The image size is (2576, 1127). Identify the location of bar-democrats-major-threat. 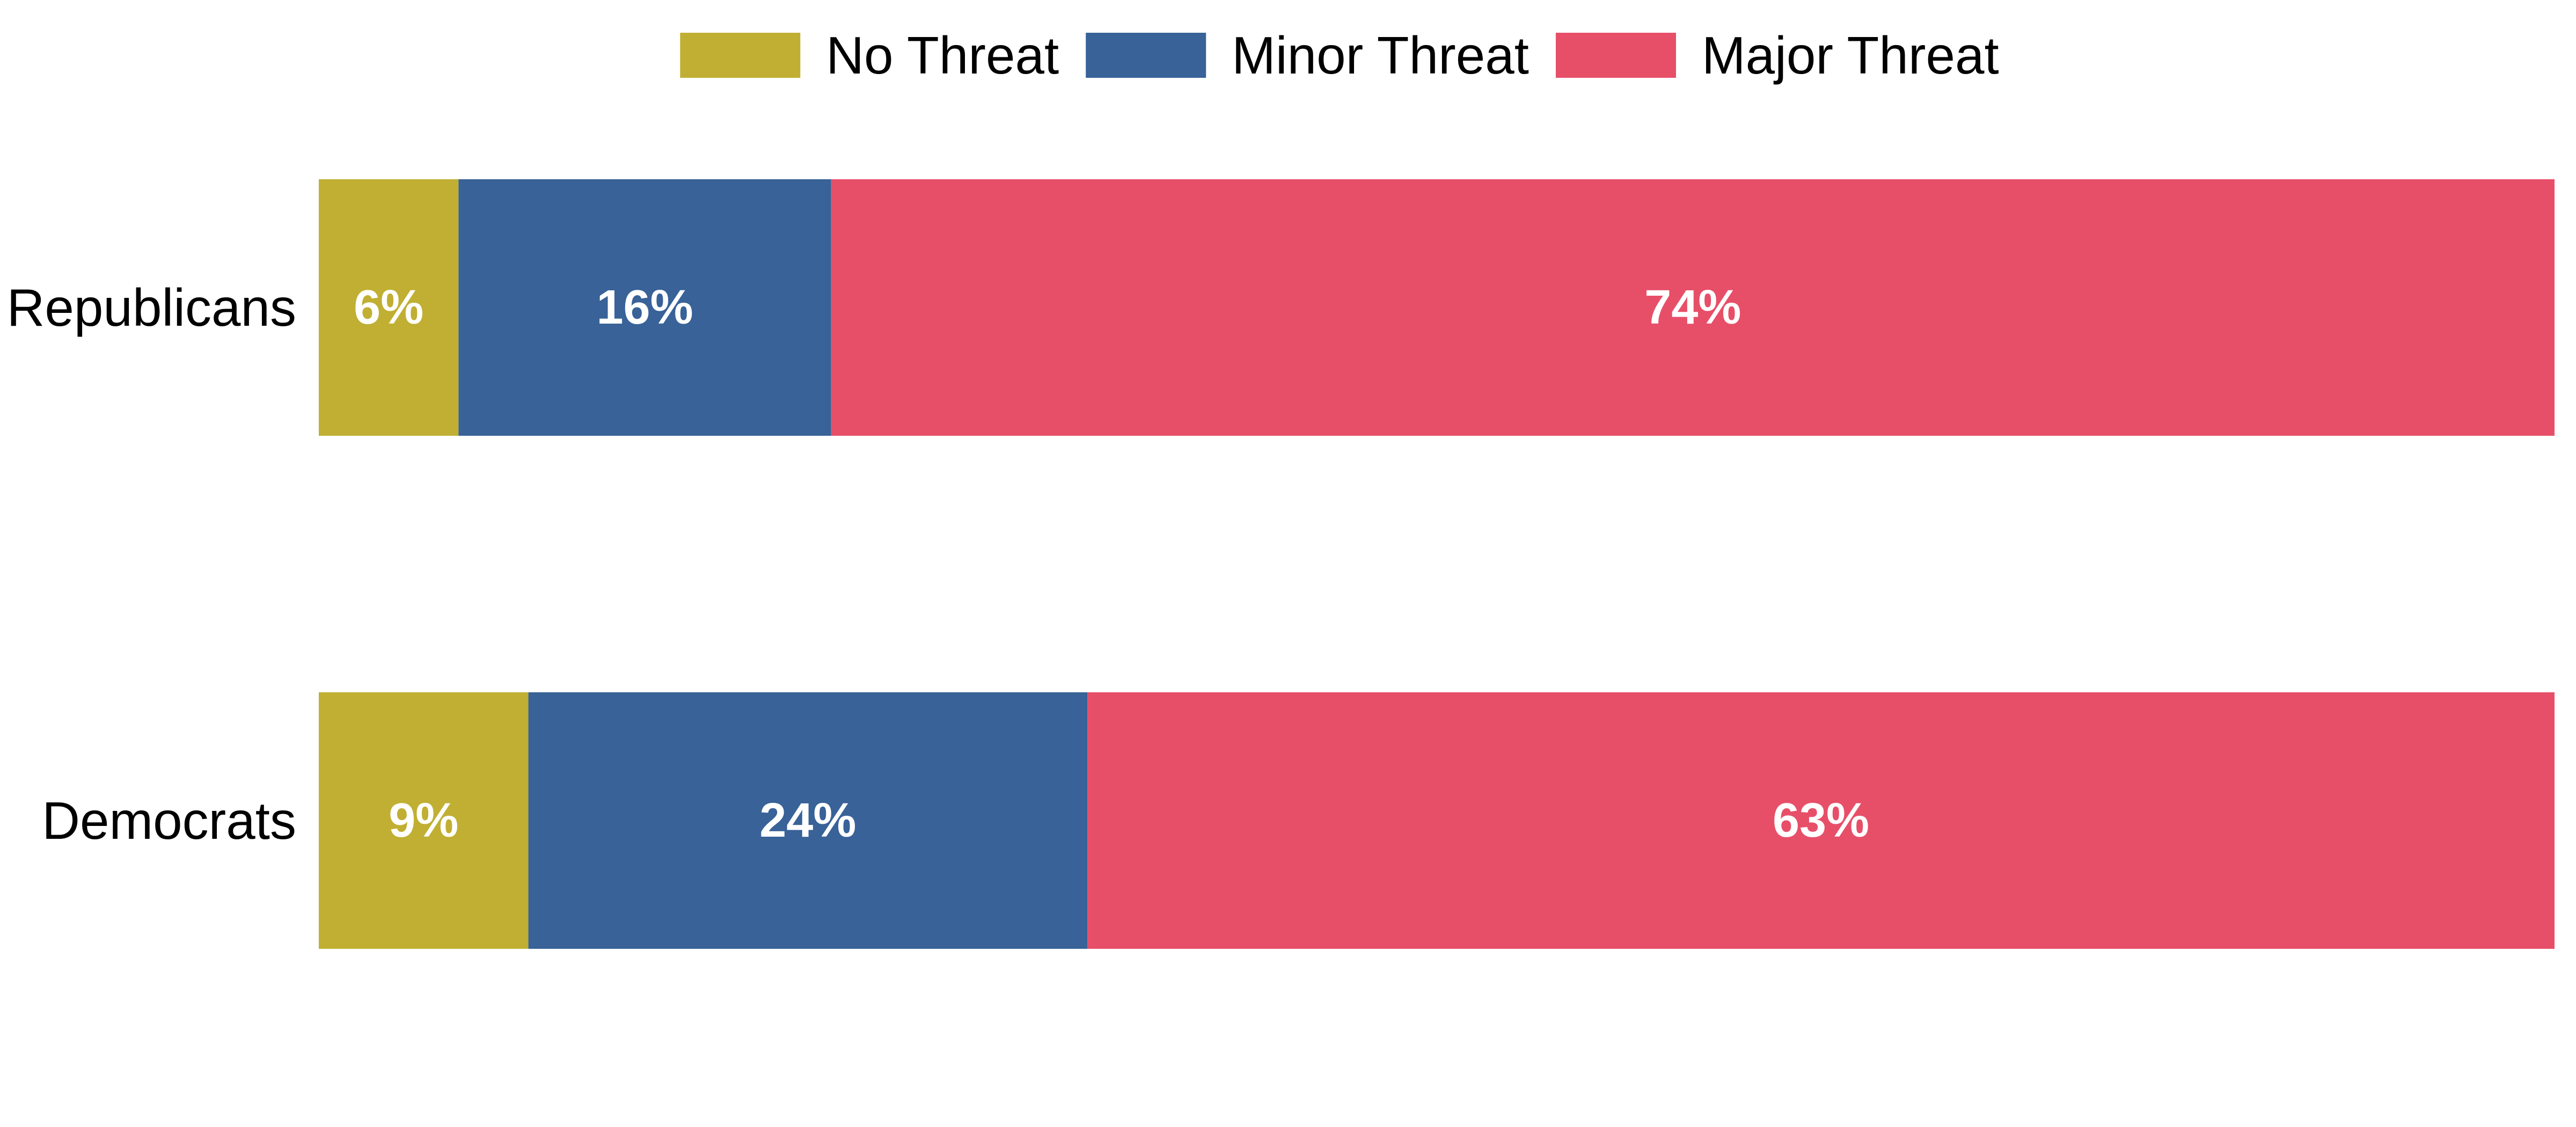
(1821, 820).